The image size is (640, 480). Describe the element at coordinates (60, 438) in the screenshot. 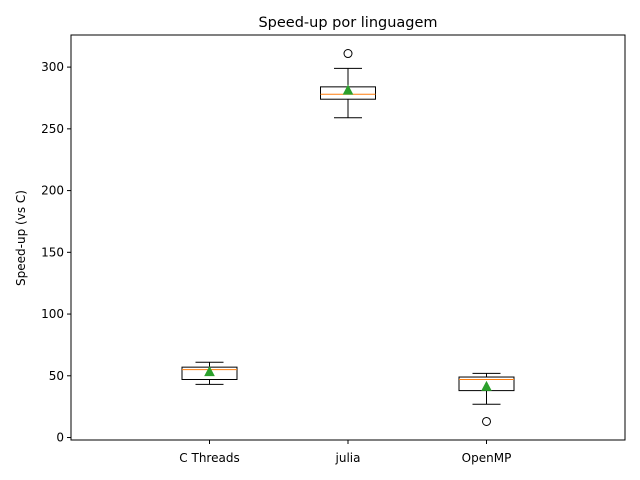

I see `y-tick-label: 0` at that location.